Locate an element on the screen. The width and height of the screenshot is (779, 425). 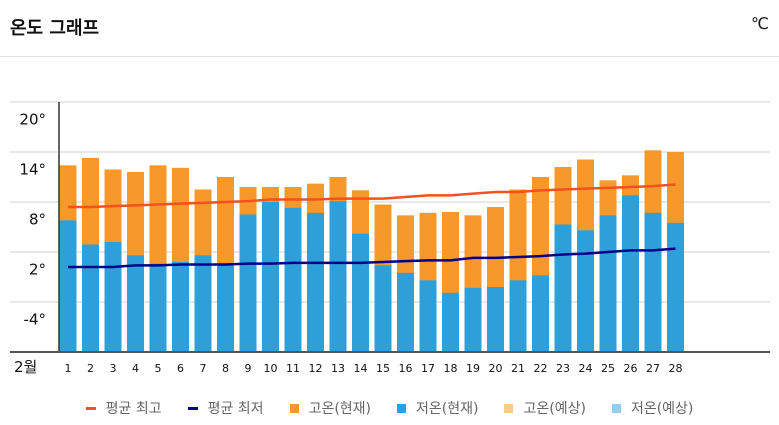
avg-low-line is located at coordinates (372, 258).